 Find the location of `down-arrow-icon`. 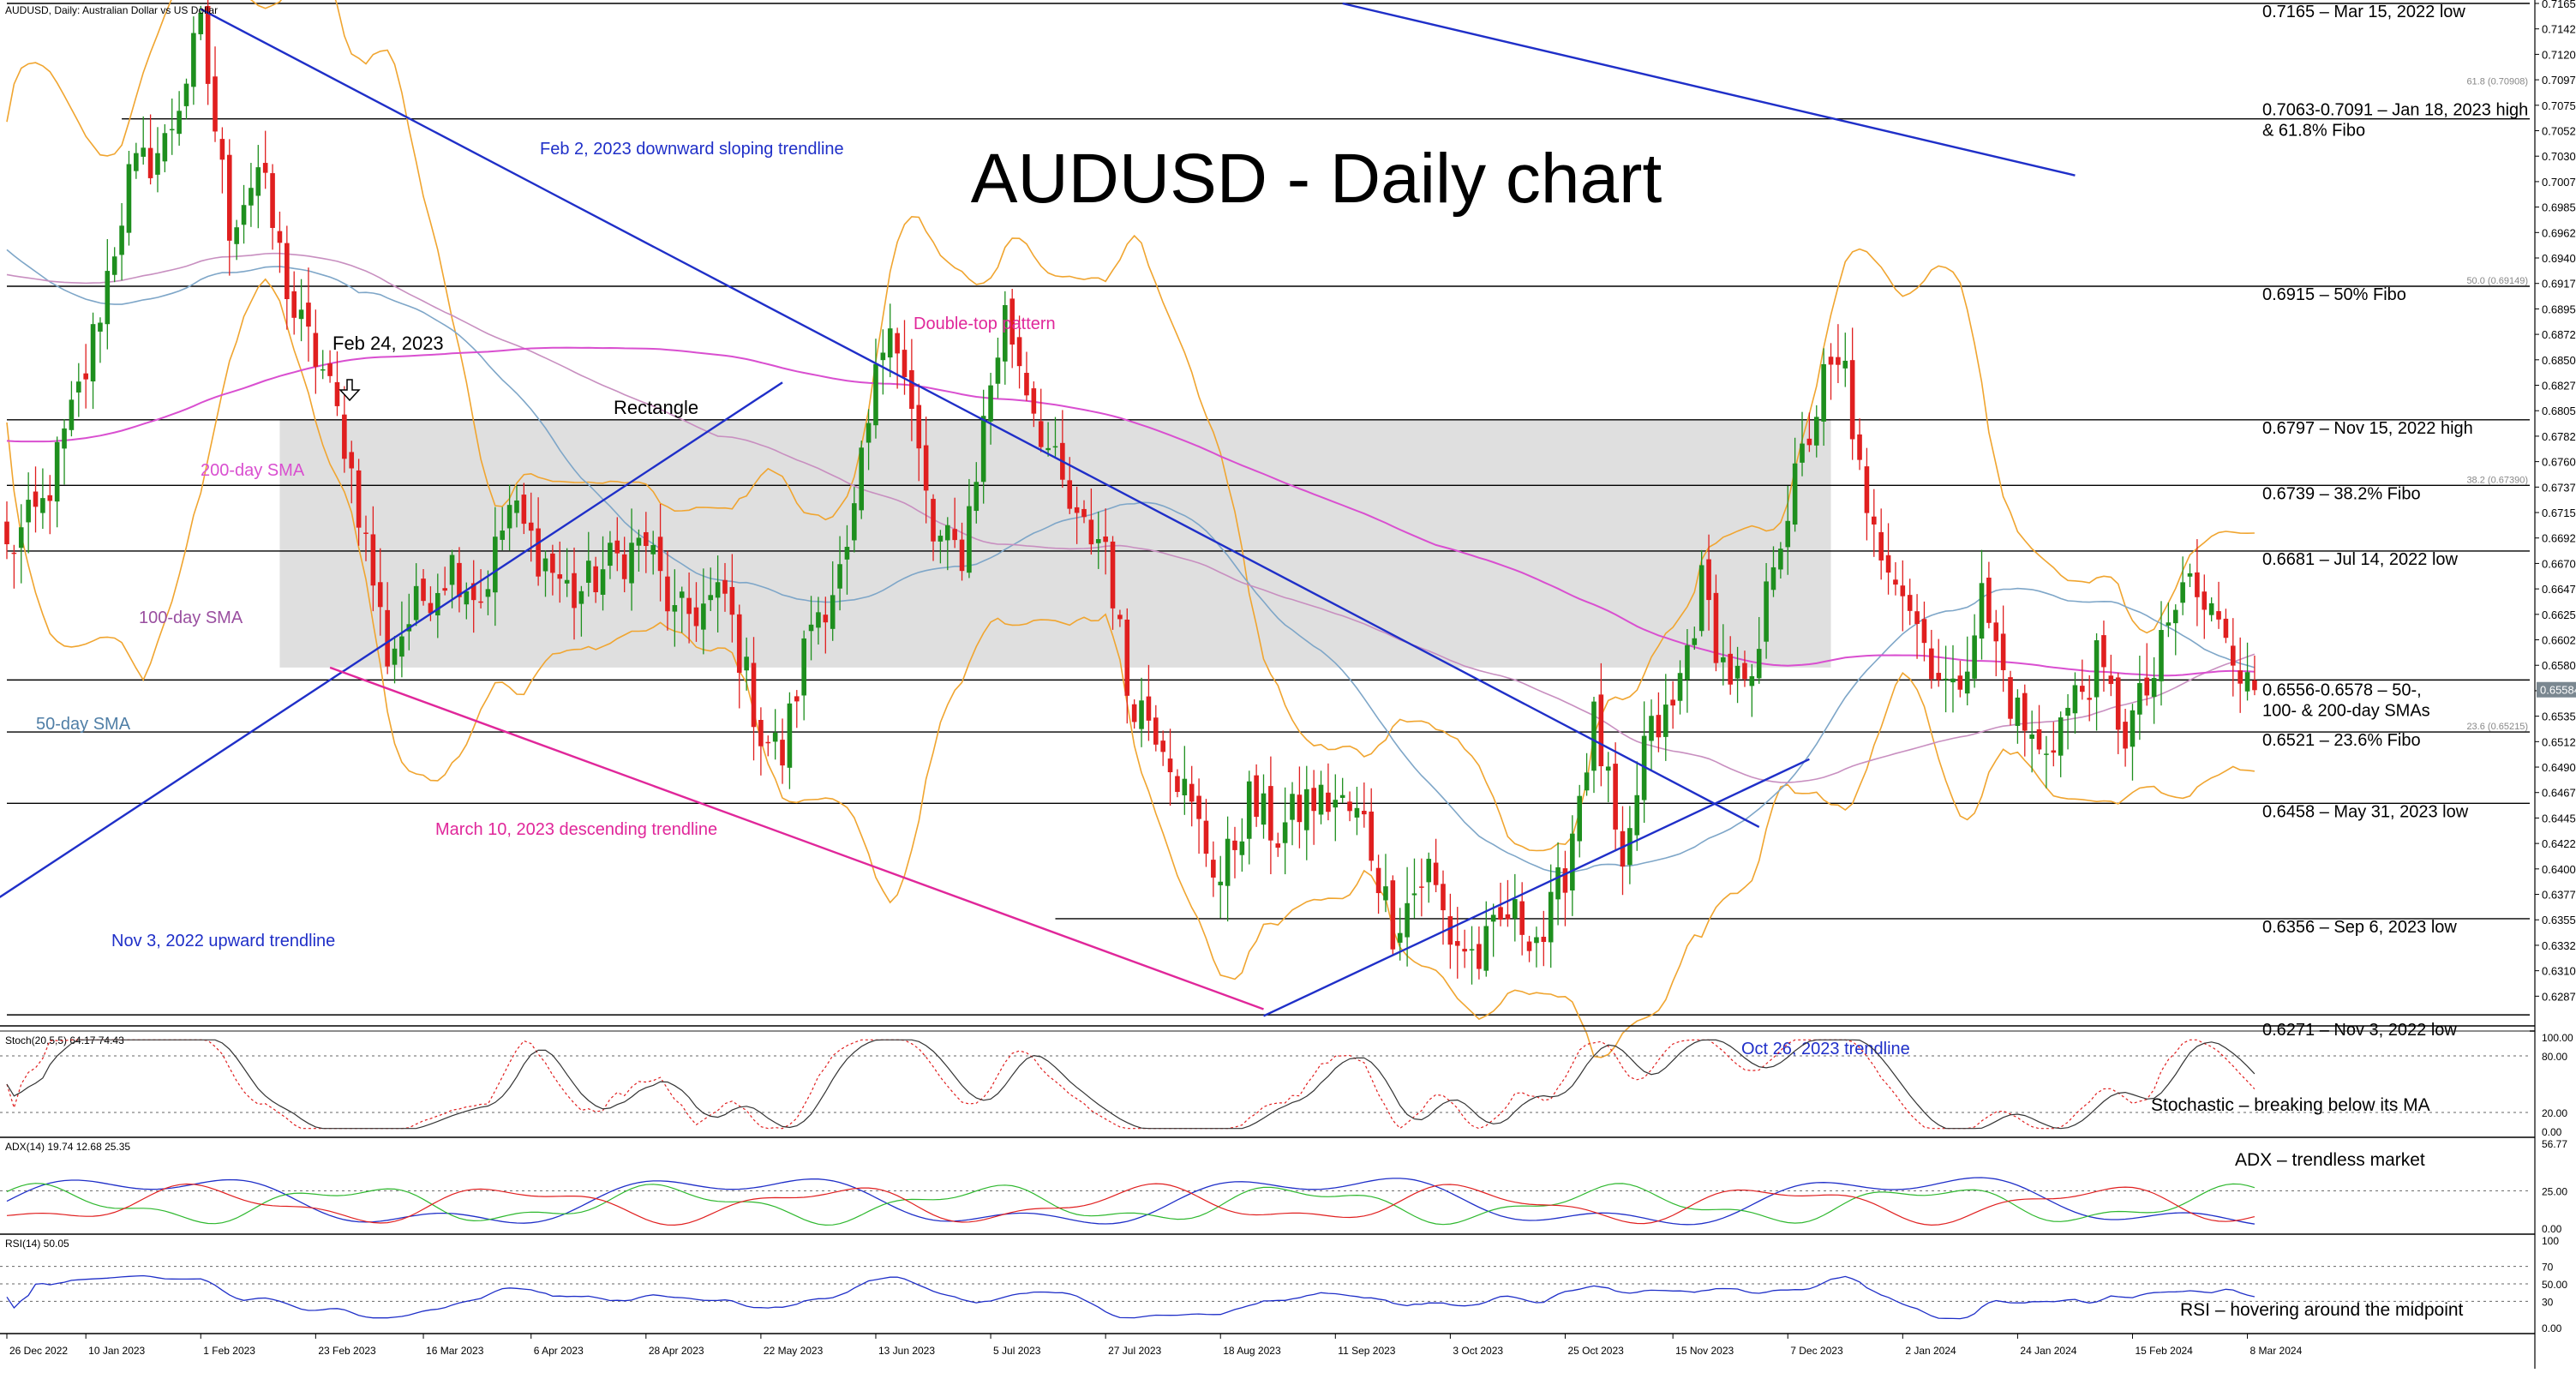

down-arrow-icon is located at coordinates (349, 390).